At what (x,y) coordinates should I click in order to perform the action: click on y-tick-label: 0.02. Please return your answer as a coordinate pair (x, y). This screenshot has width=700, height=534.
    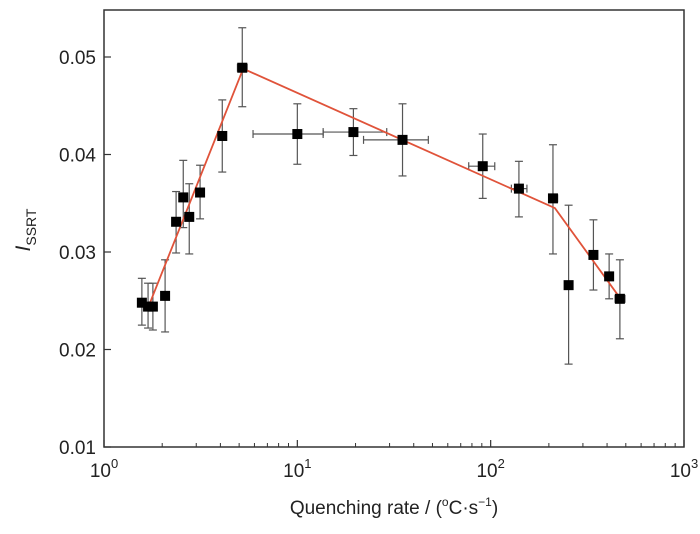
    Looking at the image, I should click on (77, 351).